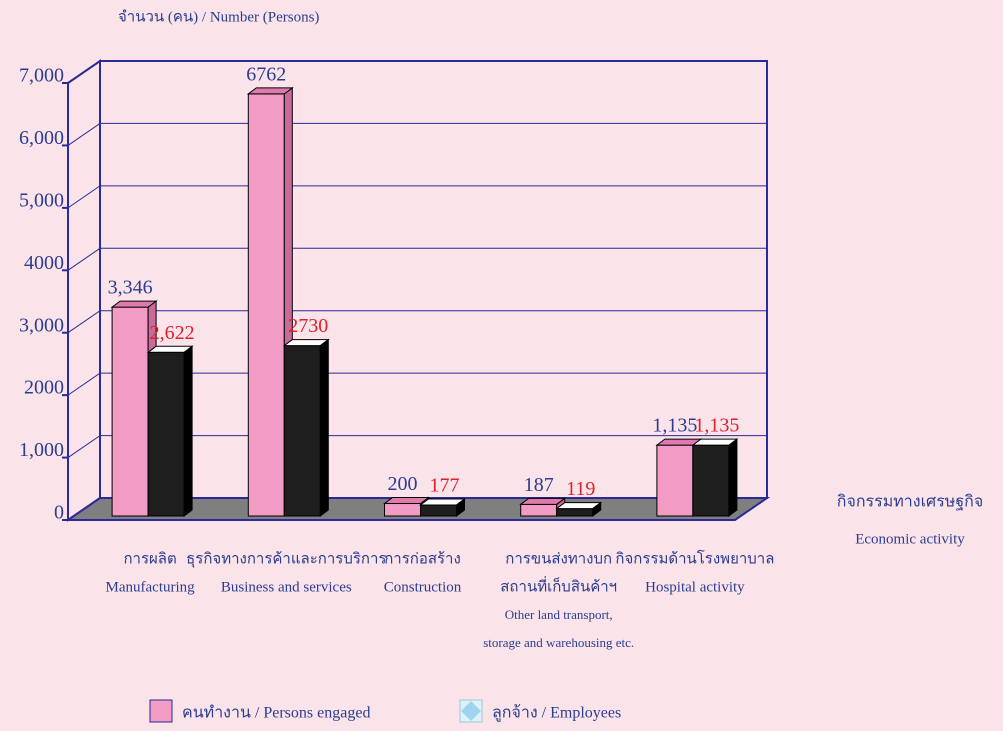  I want to click on x-tick-label: storage and warehousing etc., so click(558, 642).